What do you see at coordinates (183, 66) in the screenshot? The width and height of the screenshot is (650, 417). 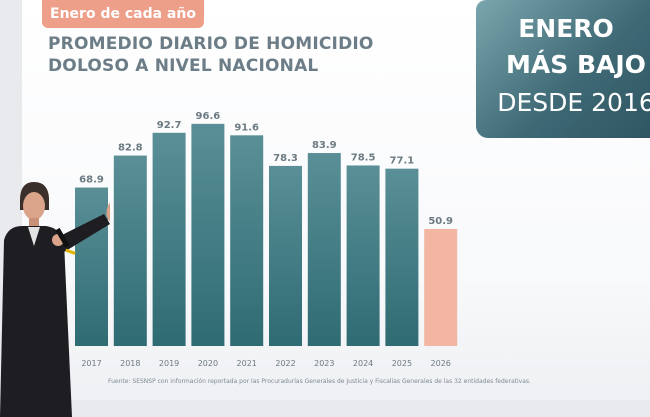 I see `chart-title-line-2: DOLOSO A NIVEL NACIONAL` at bounding box center [183, 66].